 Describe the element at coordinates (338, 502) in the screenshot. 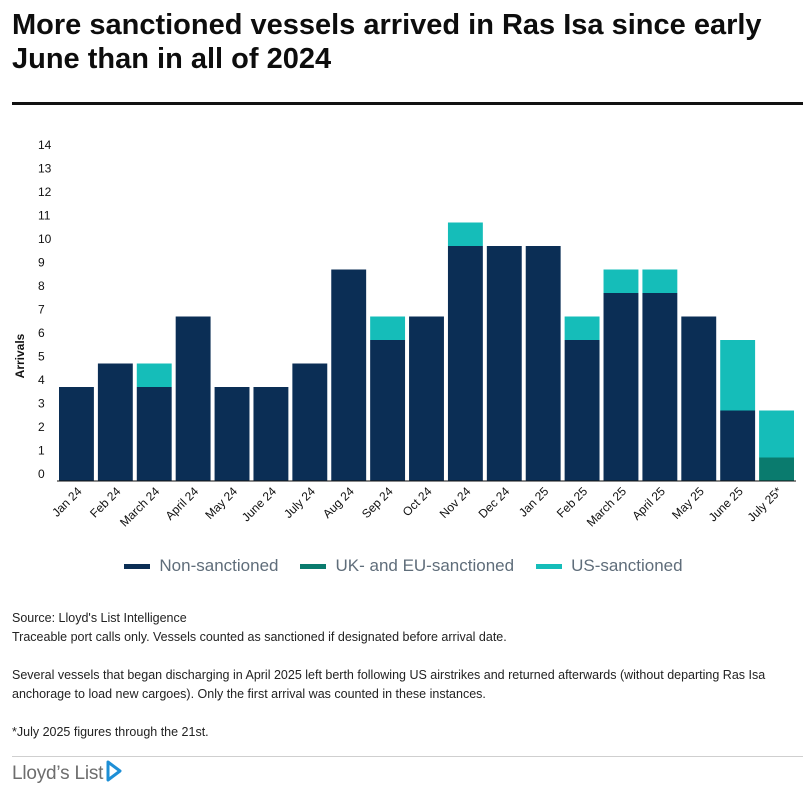

I see `x-tick-label: Aug 24` at that location.